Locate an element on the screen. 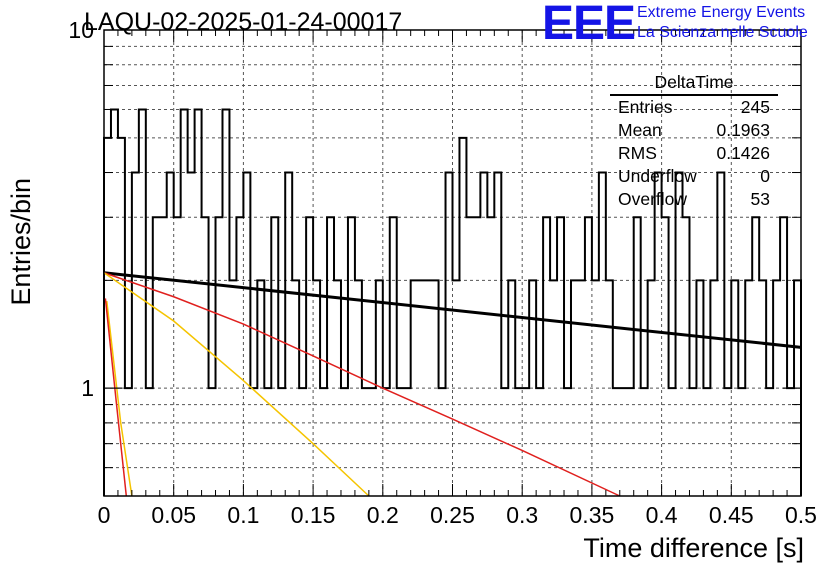 This screenshot has height=572, width=836. x-tick-label: 0.45 is located at coordinates (731, 515).